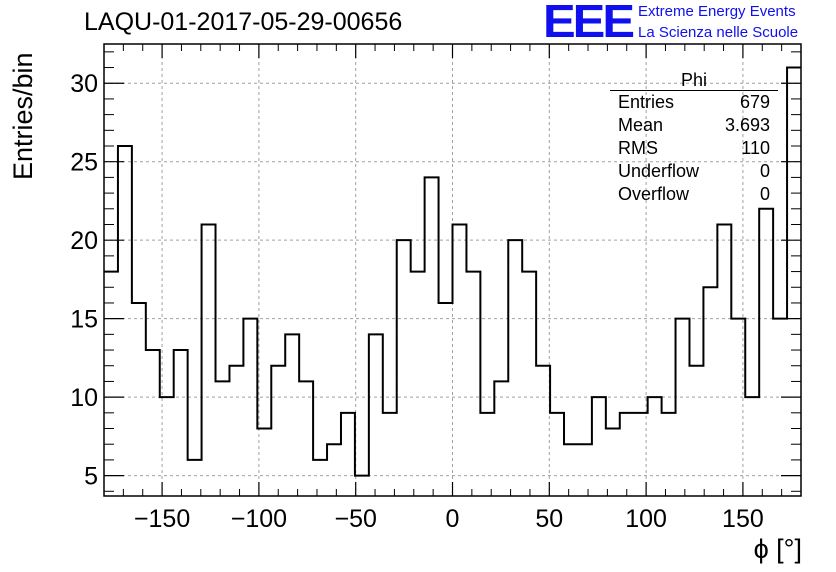 This screenshot has width=836, height=572. What do you see at coordinates (84, 398) in the screenshot?
I see `y-tick-label: 10` at bounding box center [84, 398].